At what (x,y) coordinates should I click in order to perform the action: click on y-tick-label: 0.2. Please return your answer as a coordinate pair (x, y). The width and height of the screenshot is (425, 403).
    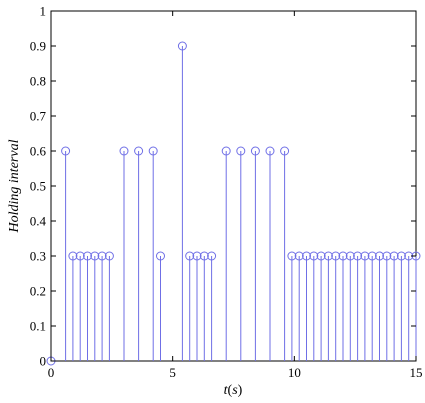
    Looking at the image, I should click on (38, 291).